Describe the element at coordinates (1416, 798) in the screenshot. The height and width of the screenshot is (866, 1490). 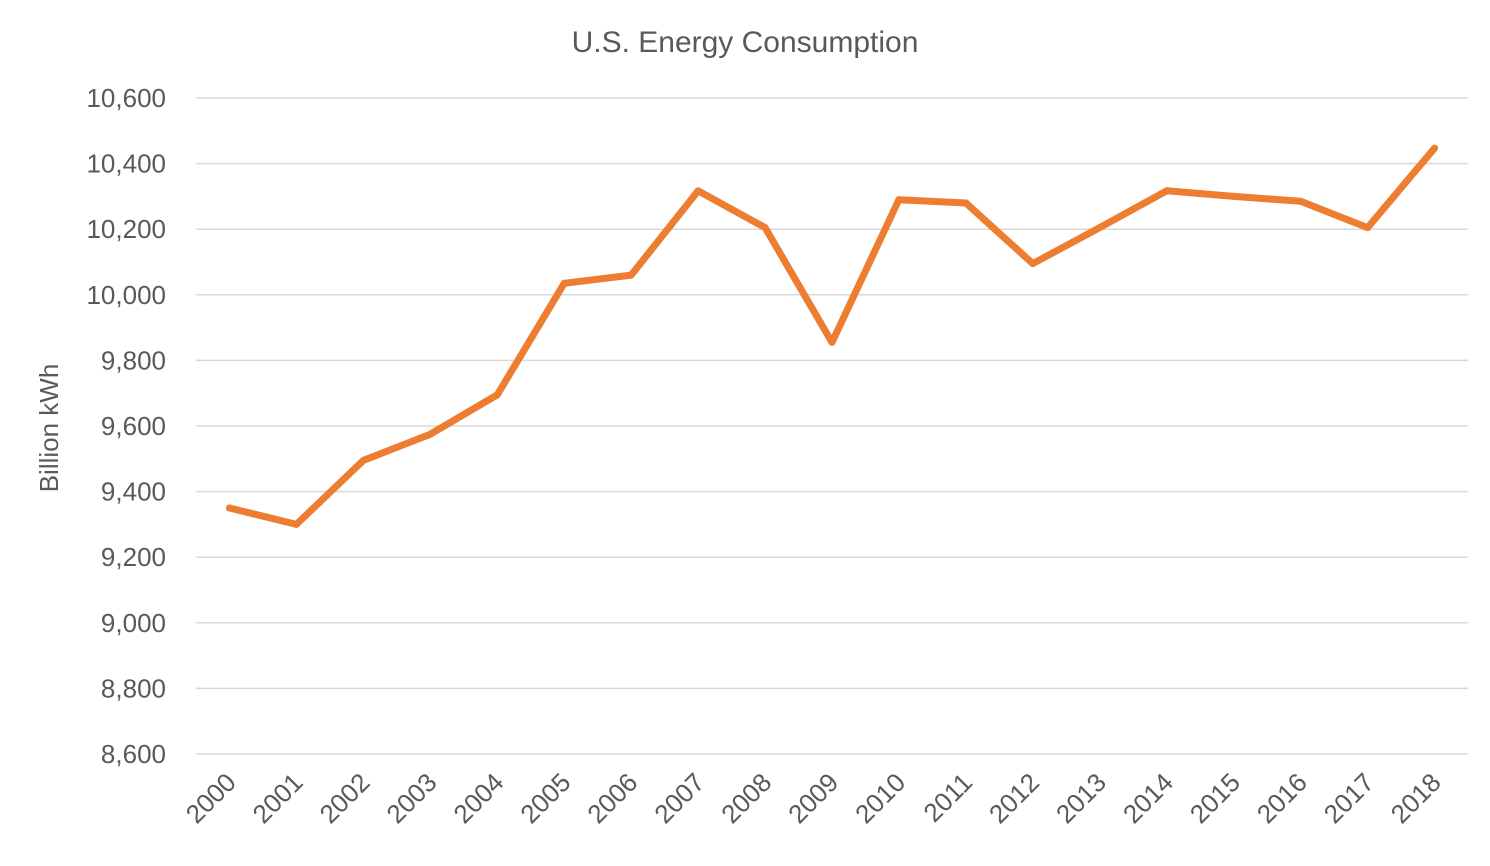
I see `x-tick-label: 2018` at that location.